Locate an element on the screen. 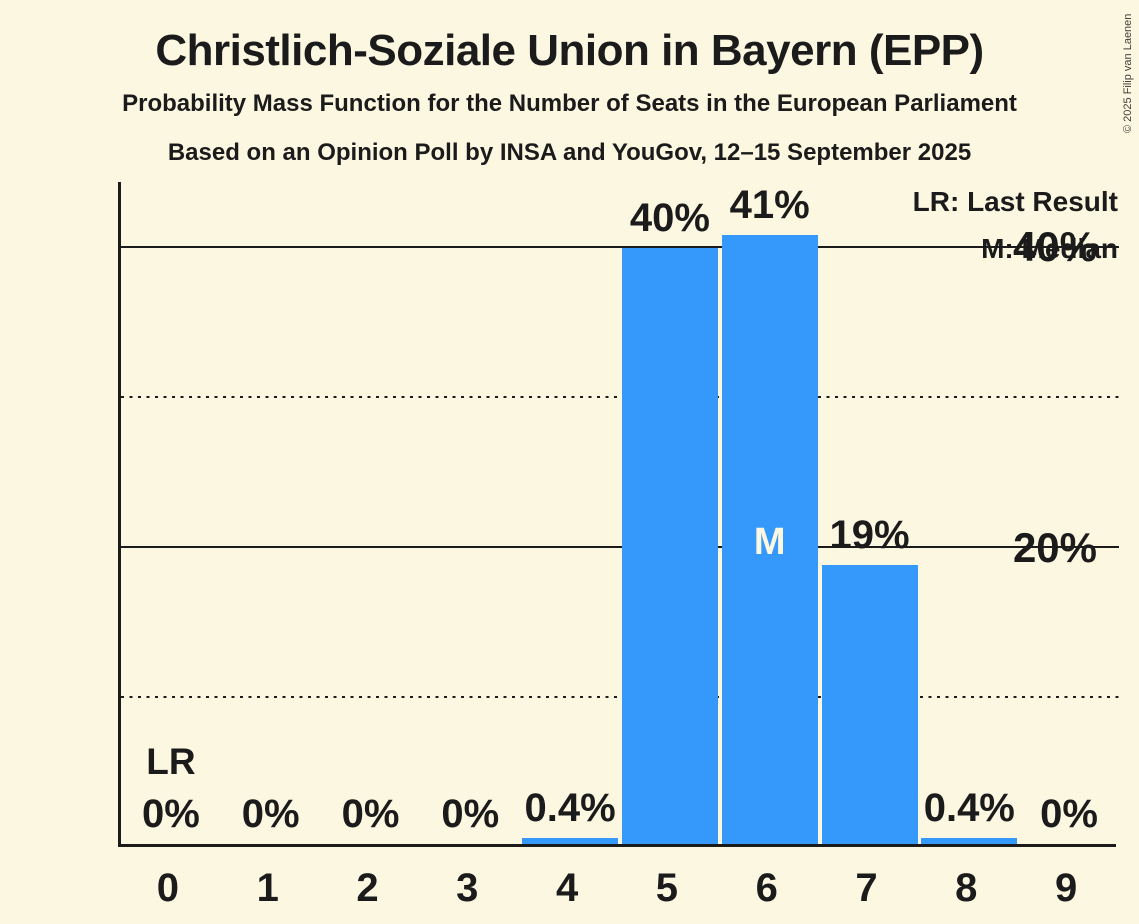 This screenshot has width=1139, height=924. x-axis-tick-1: 1 is located at coordinates (267, 888).